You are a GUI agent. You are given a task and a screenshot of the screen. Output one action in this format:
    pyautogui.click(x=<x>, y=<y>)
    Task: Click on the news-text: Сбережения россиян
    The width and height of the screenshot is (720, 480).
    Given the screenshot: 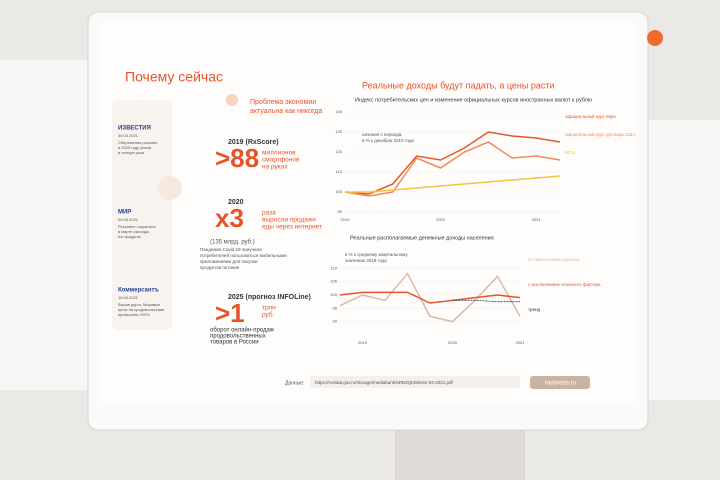 What is the action you would take?
    pyautogui.click(x=137, y=142)
    